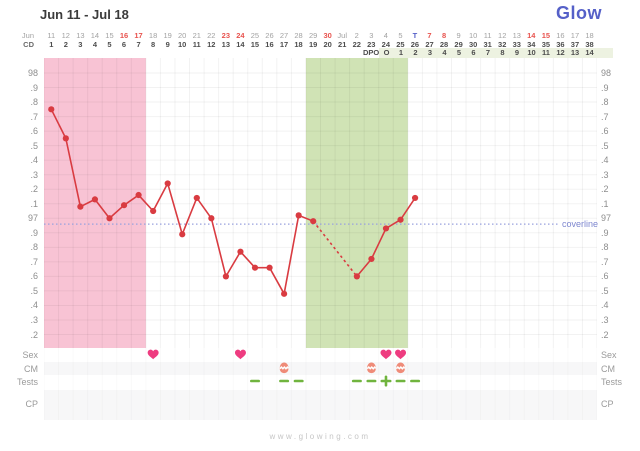  I want to click on cd-cell: 3, so click(80, 44).